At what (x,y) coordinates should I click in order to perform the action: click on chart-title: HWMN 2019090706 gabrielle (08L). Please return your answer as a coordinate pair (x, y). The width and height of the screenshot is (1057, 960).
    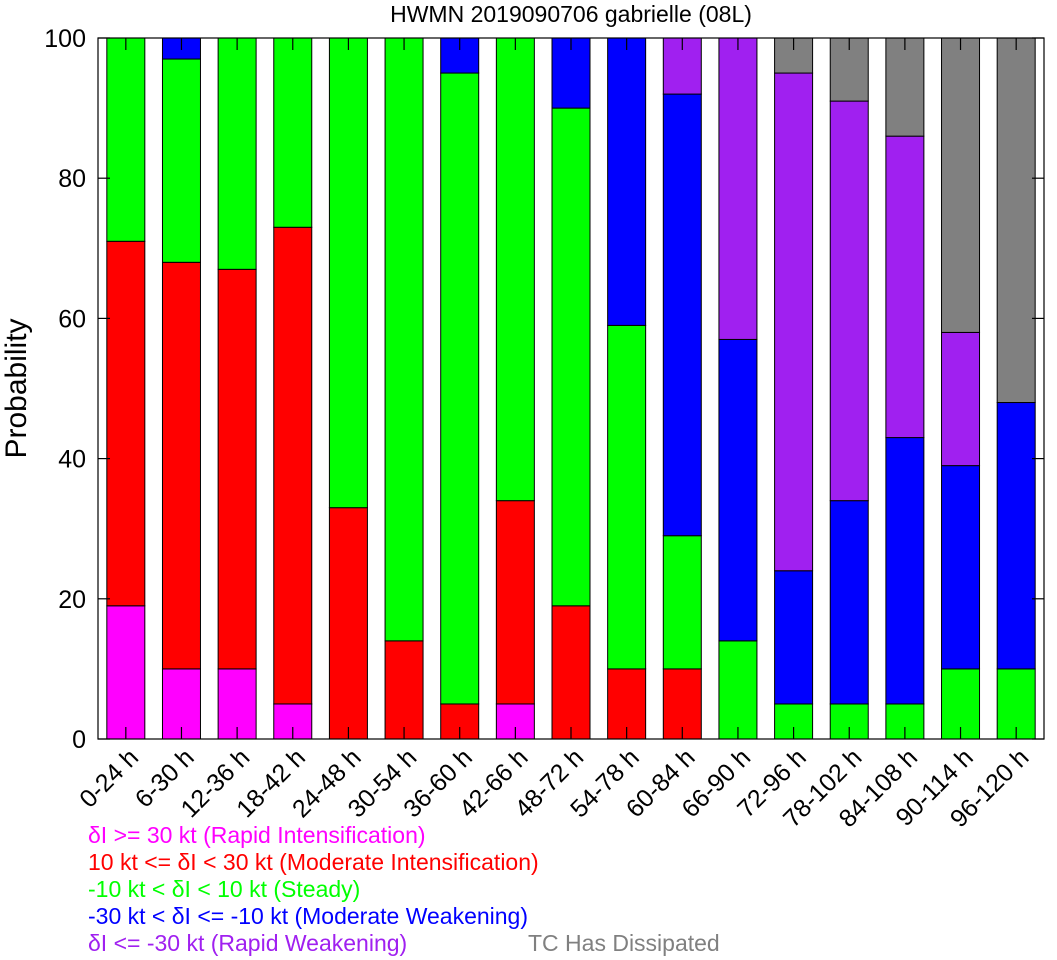
    Looking at the image, I should click on (571, 14).